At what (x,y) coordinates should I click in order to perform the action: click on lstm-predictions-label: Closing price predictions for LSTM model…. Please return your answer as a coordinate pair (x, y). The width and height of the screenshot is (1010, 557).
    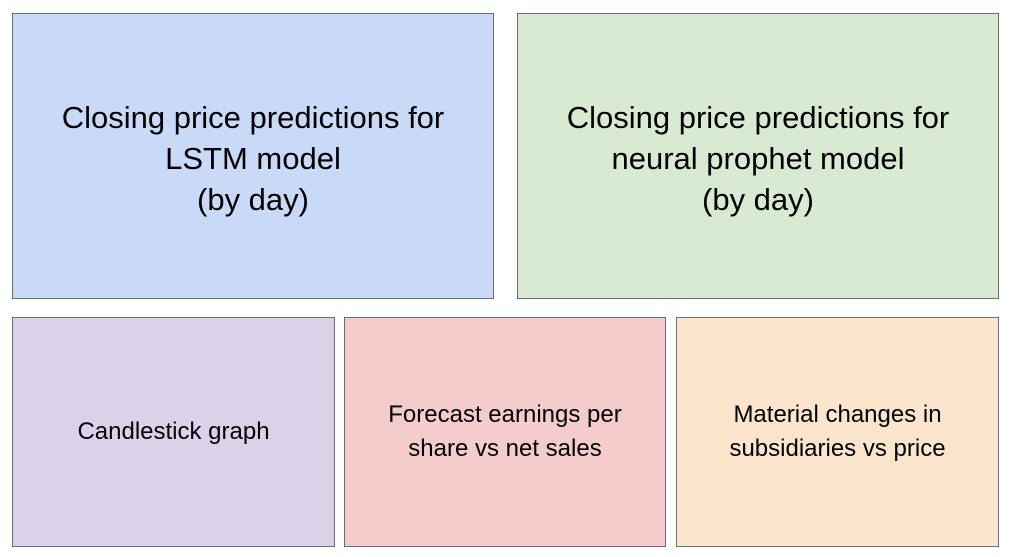
    Looking at the image, I should click on (253, 158).